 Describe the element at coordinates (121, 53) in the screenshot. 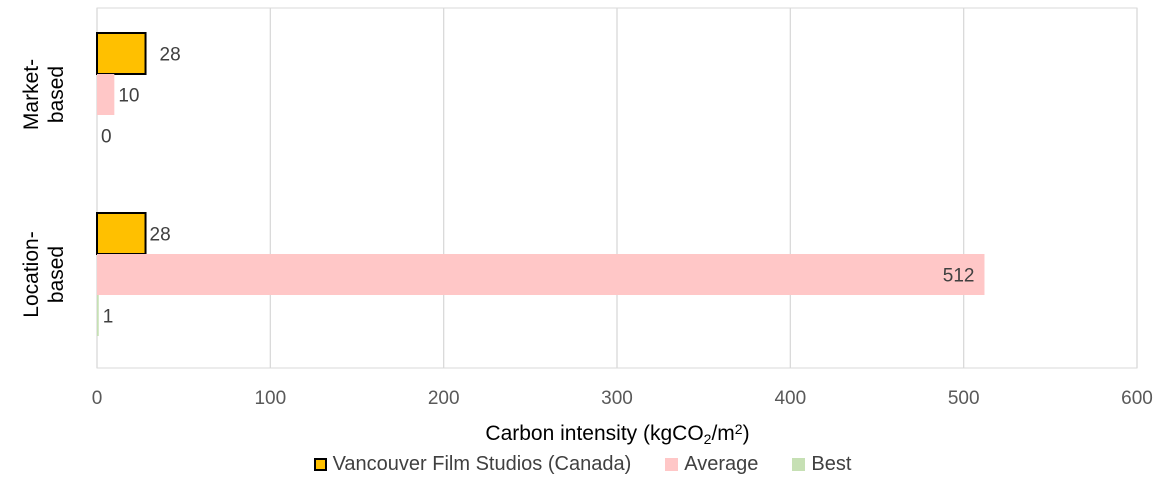

I see `bar-vancouver-film-studios-canada--market-based` at that location.